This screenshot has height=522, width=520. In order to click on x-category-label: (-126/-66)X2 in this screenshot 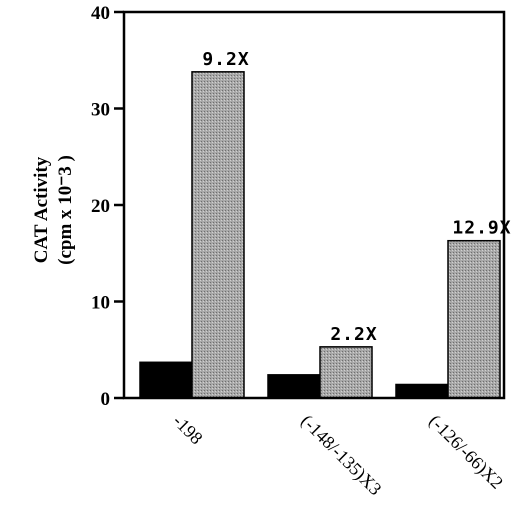, I will do `click(465, 452)`.